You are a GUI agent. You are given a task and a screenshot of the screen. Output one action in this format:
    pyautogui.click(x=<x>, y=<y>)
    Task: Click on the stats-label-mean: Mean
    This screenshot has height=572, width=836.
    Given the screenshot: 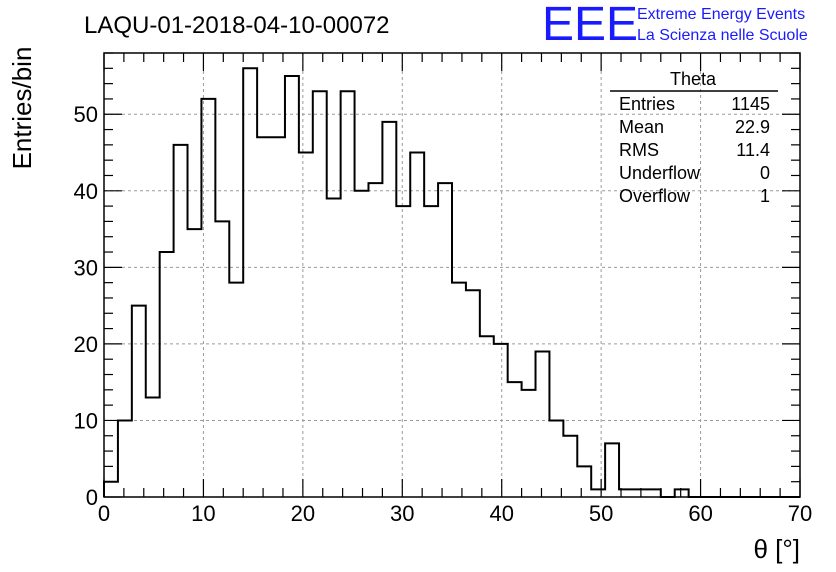 What is the action you would take?
    pyautogui.click(x=641, y=127)
    